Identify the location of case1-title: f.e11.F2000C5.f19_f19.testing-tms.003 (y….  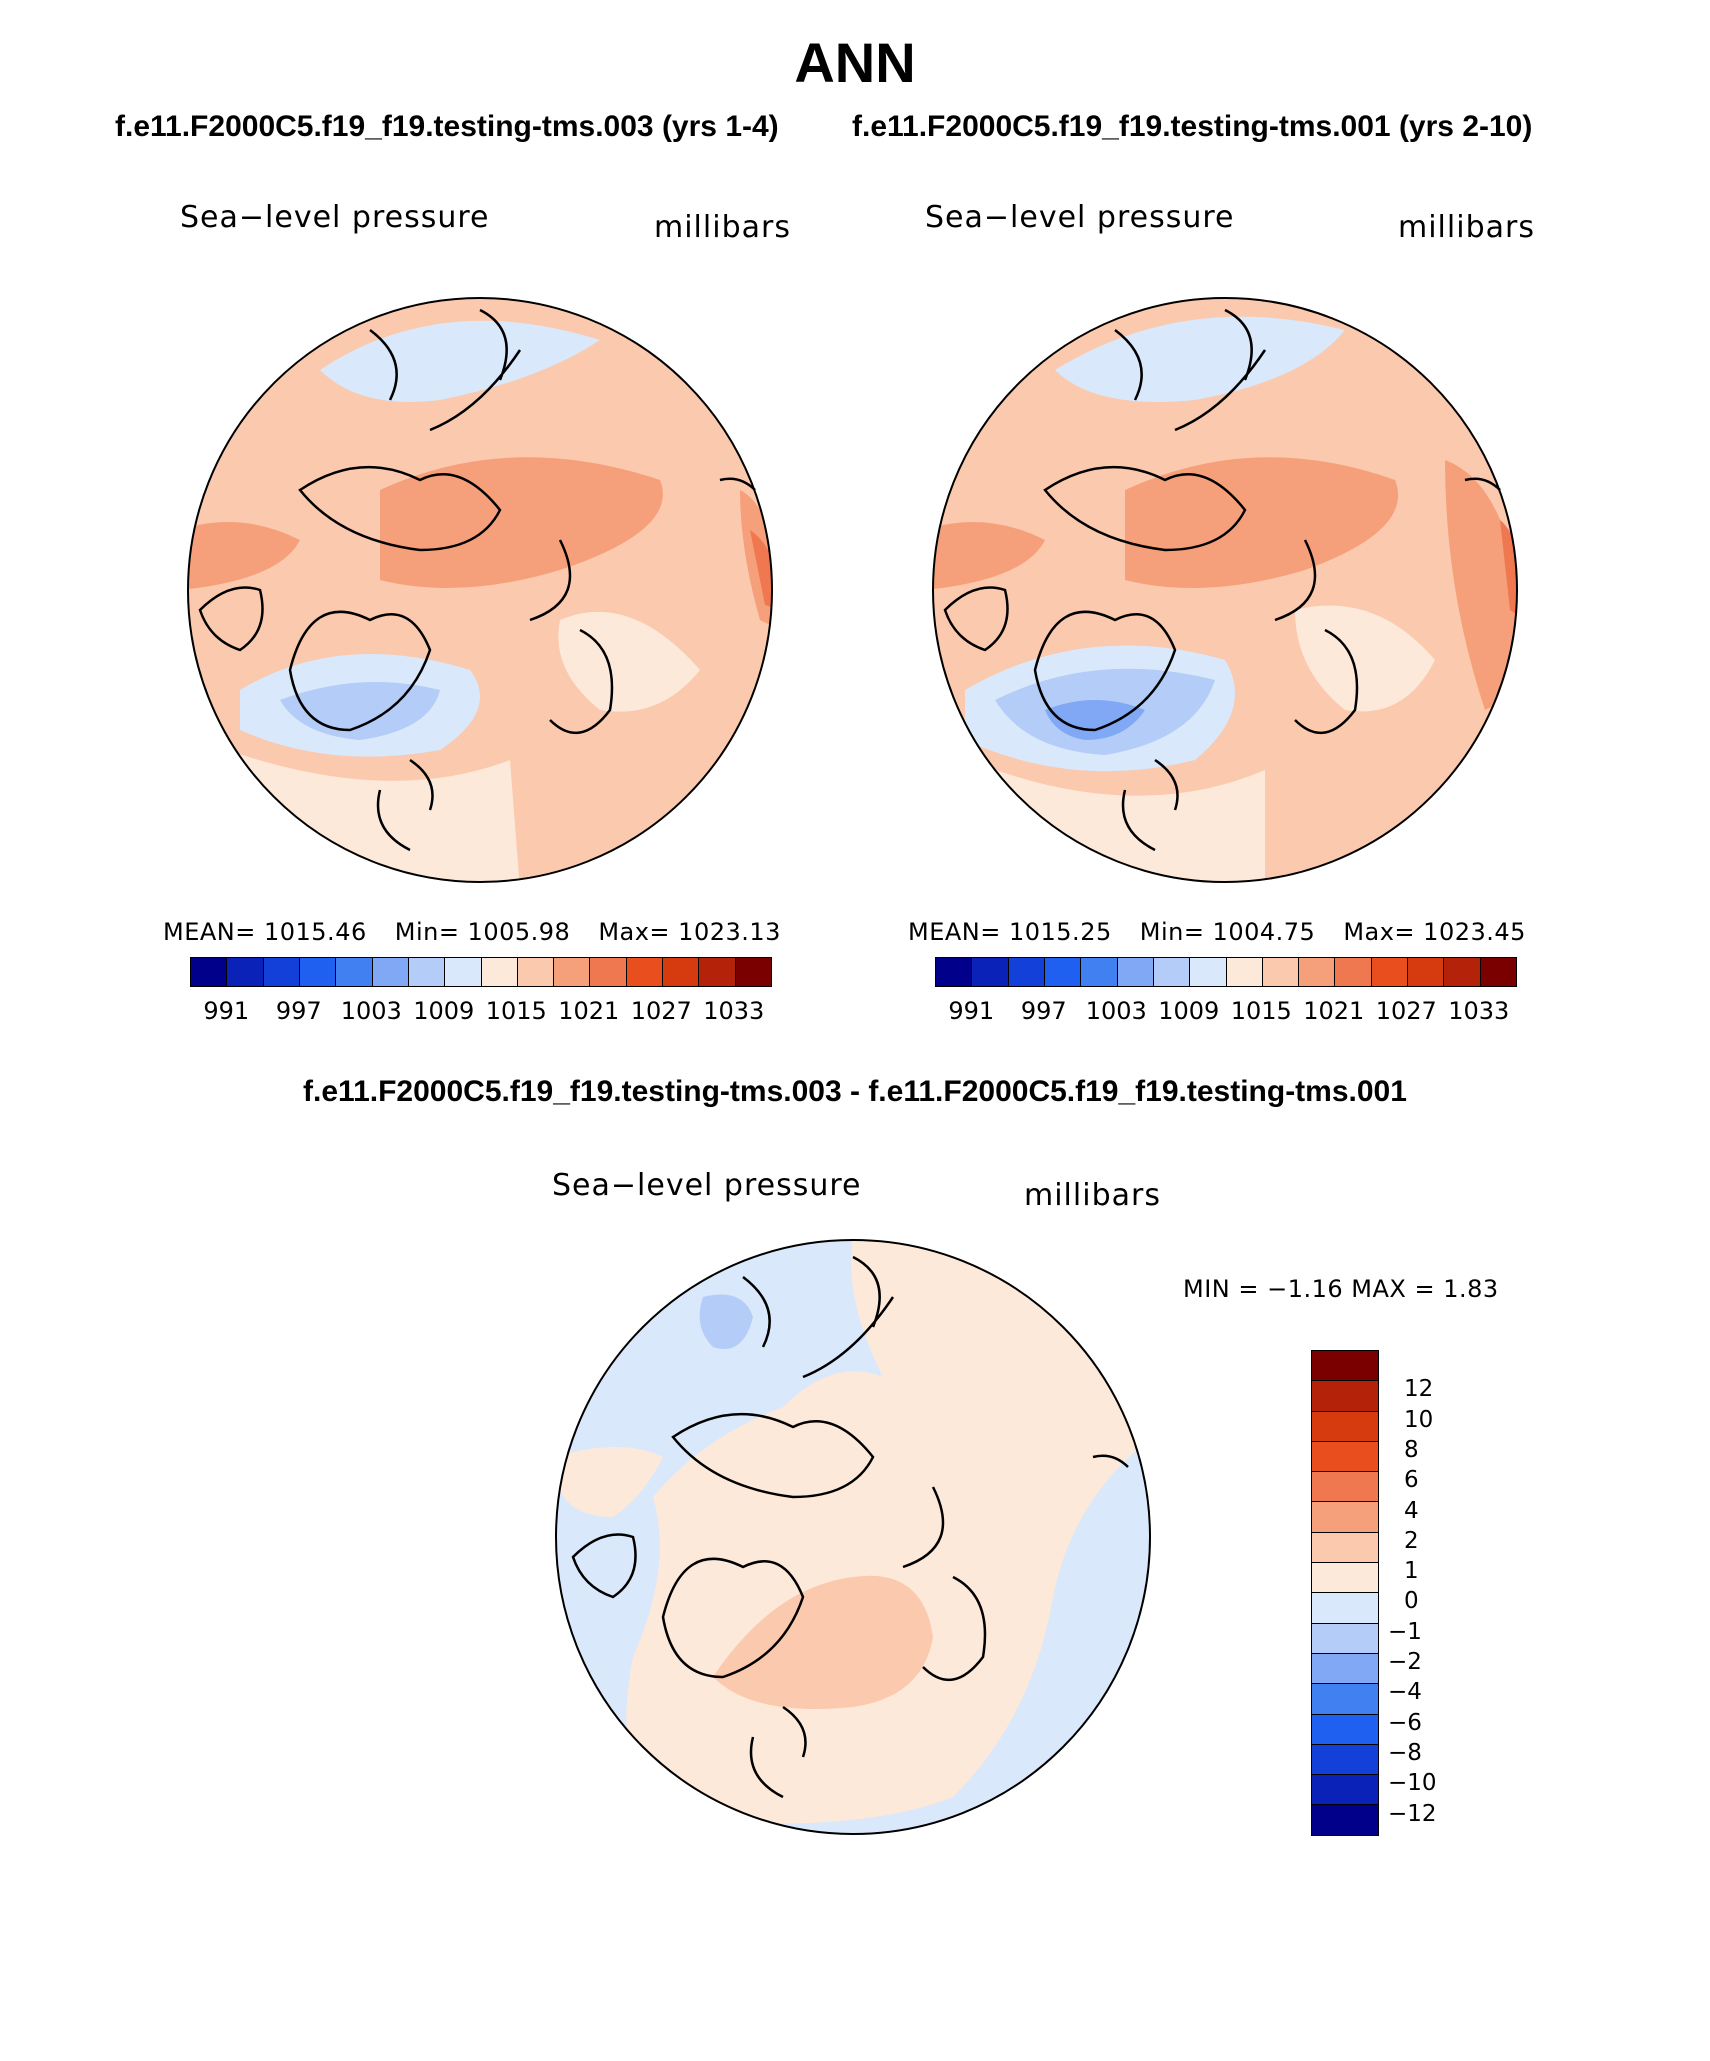
(447, 126).